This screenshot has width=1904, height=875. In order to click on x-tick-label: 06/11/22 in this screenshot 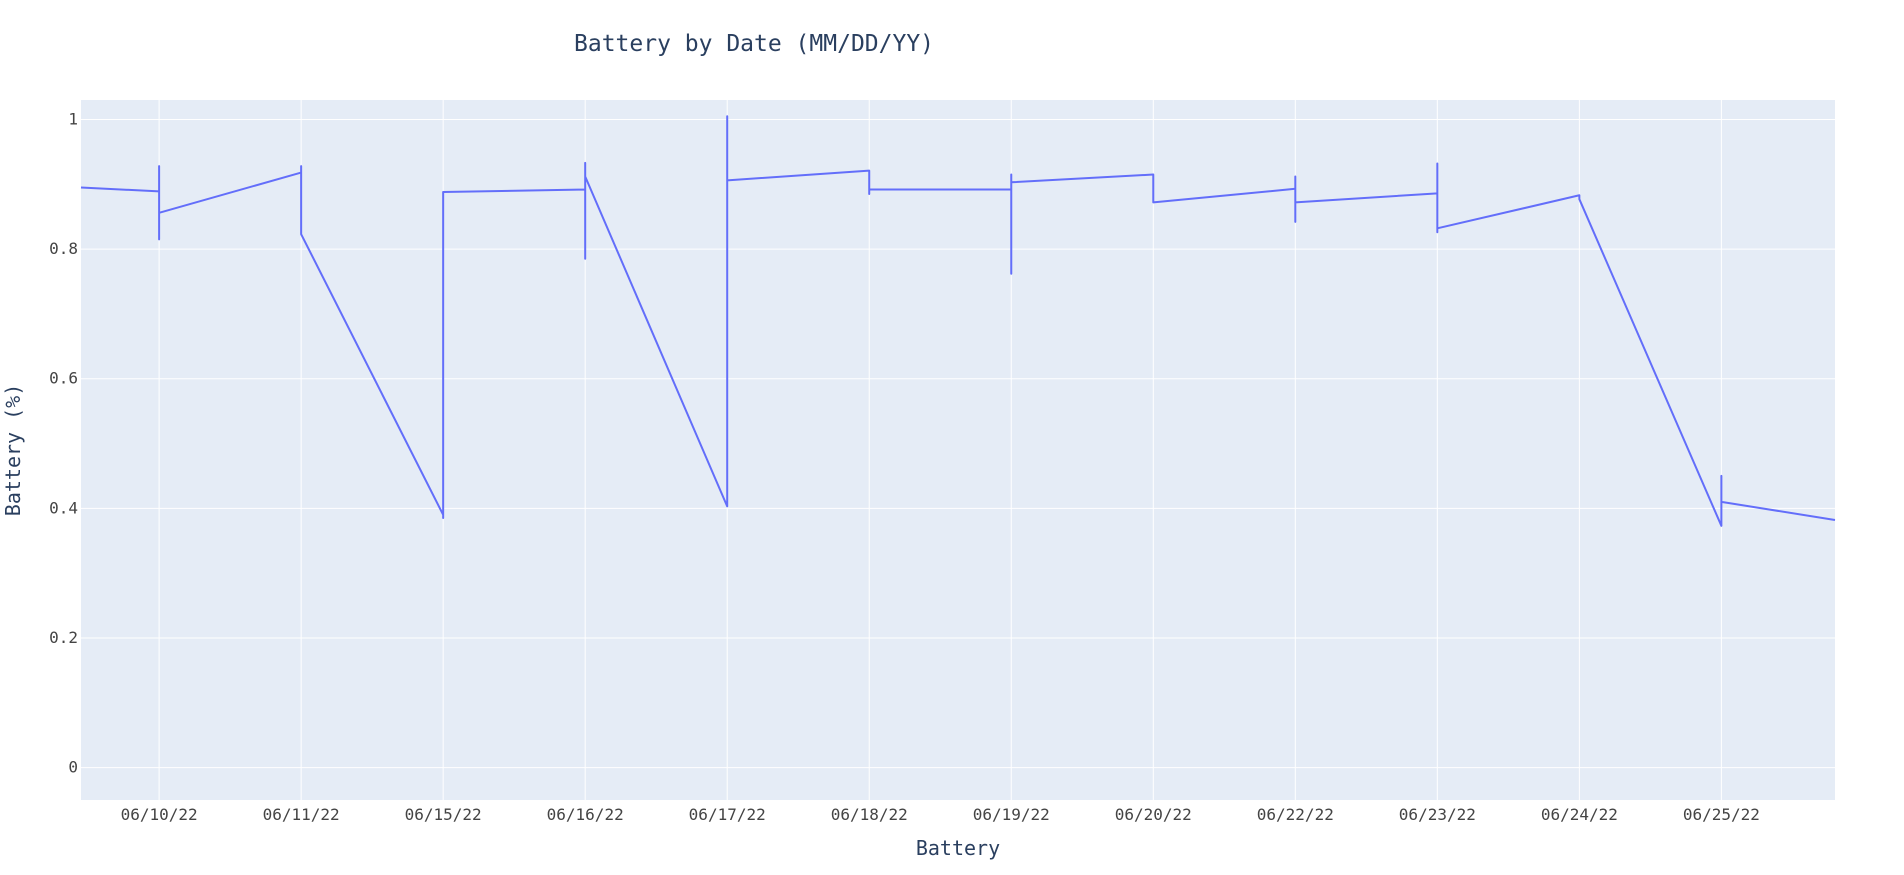, I will do `click(301, 814)`.